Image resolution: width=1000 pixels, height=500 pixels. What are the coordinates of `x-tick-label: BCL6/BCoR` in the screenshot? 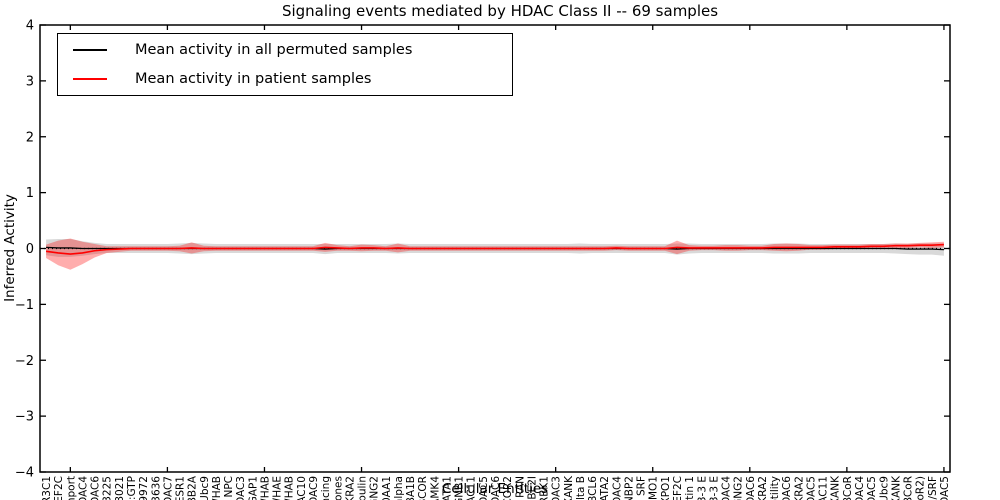 It's located at (848, 488).